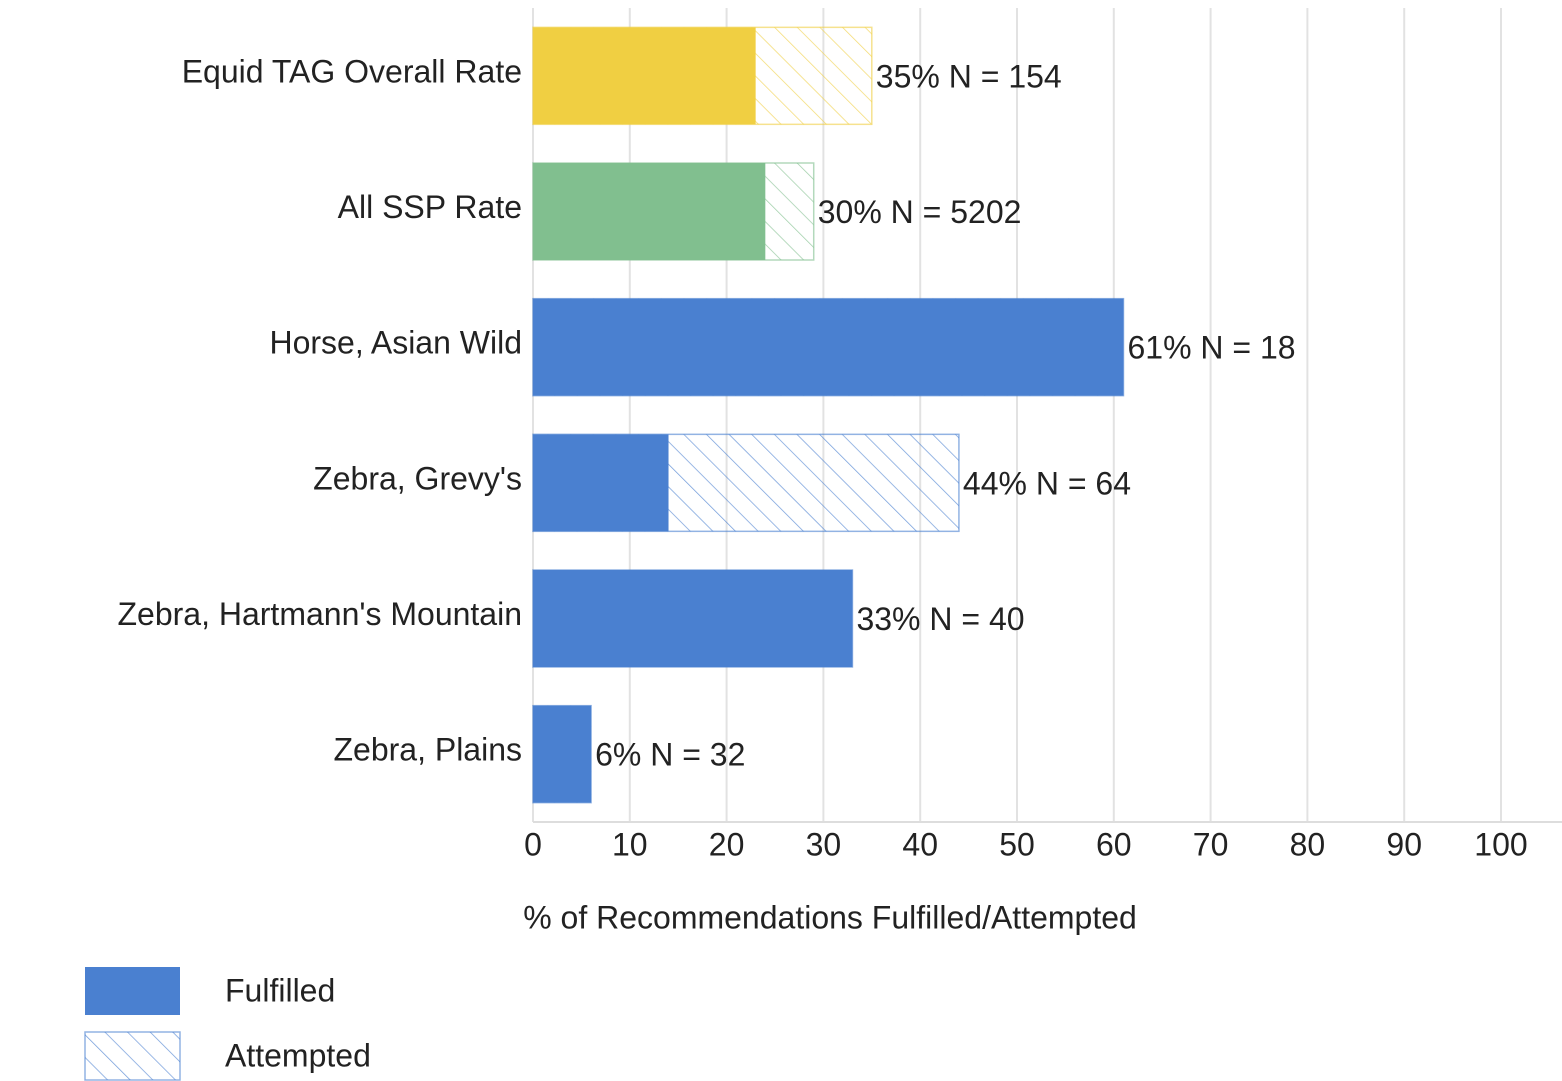  What do you see at coordinates (830, 917) in the screenshot?
I see `x-axis-label: % of Recommendations Fulfilled/Attempted` at bounding box center [830, 917].